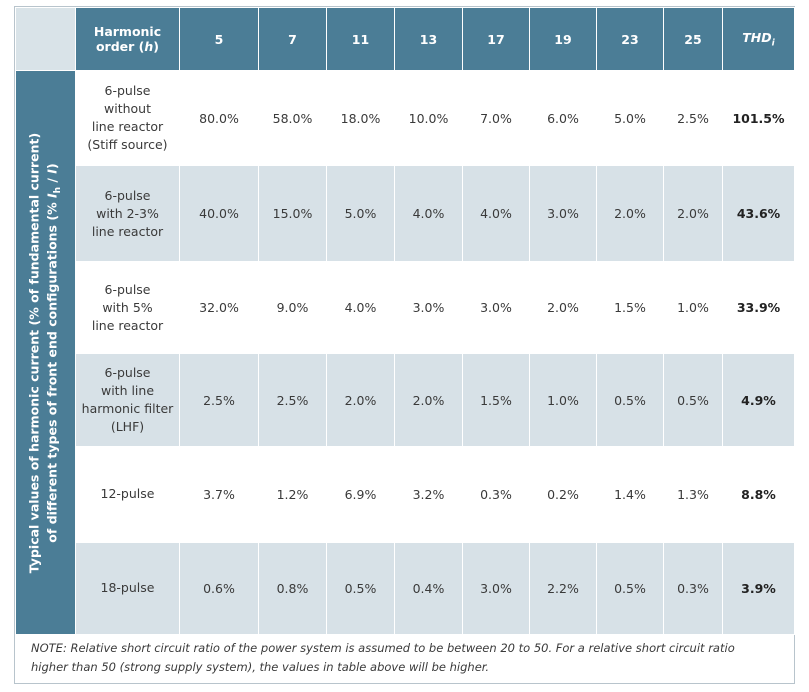 The width and height of the screenshot is (809, 692). I want to click on order-header: 19, so click(563, 39).